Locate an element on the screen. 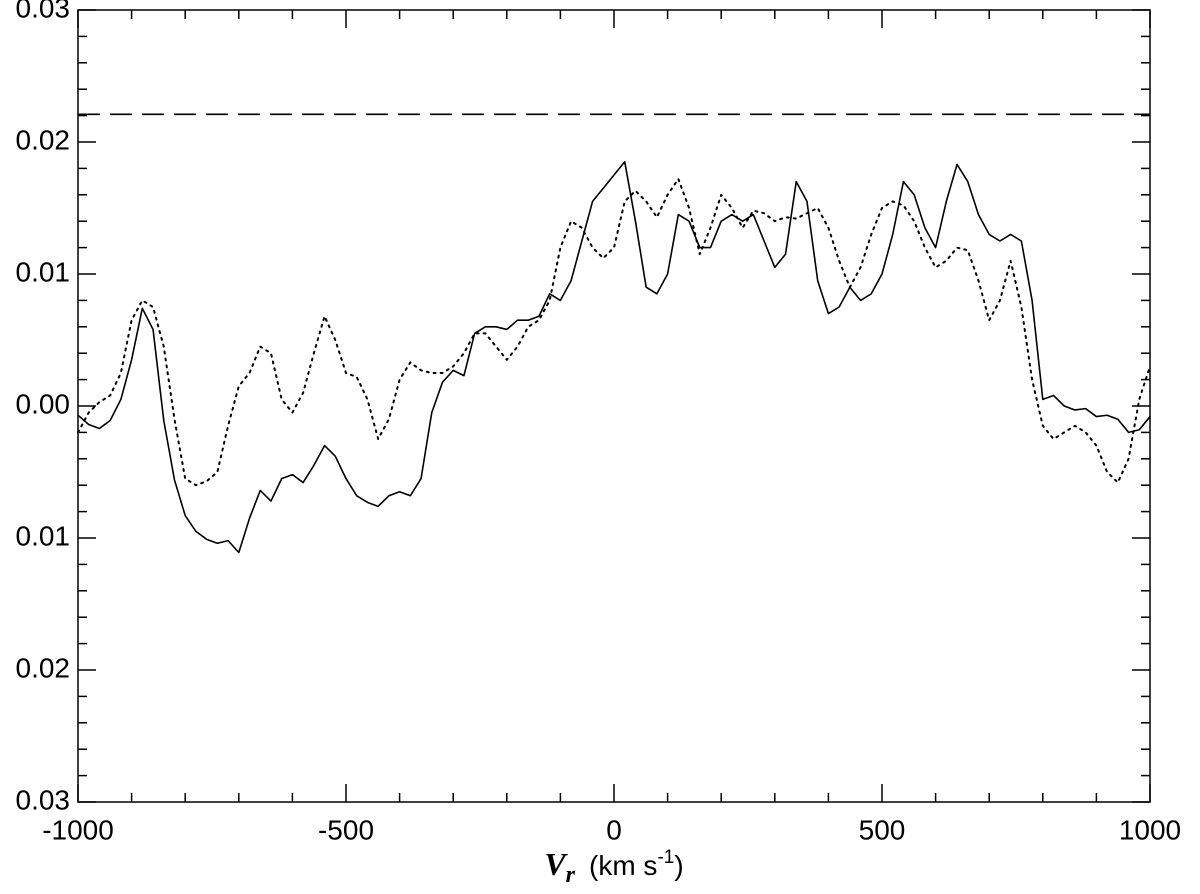 This screenshot has height=894, width=1200. x-tick-label: -500 is located at coordinates (346, 829).